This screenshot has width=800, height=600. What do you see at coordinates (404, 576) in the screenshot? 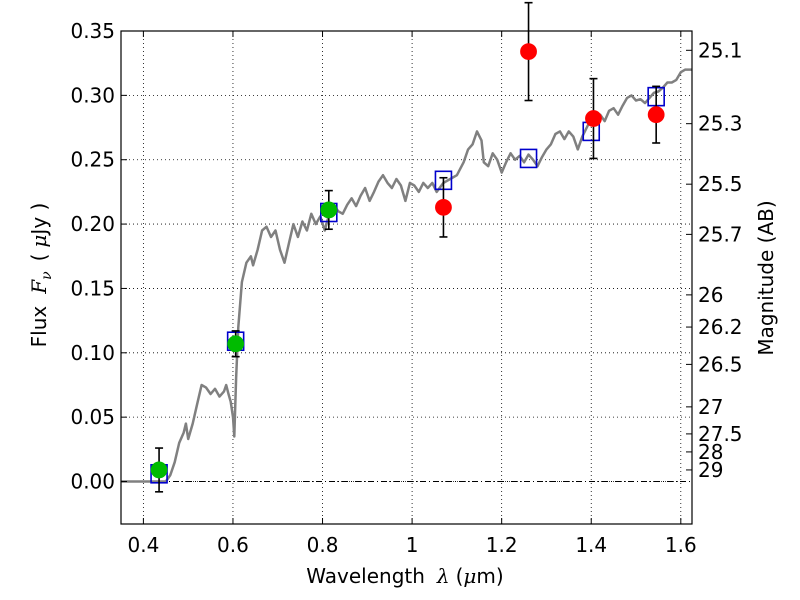
I see `x-axis-label: Wavelength λ (μm)` at bounding box center [404, 576].